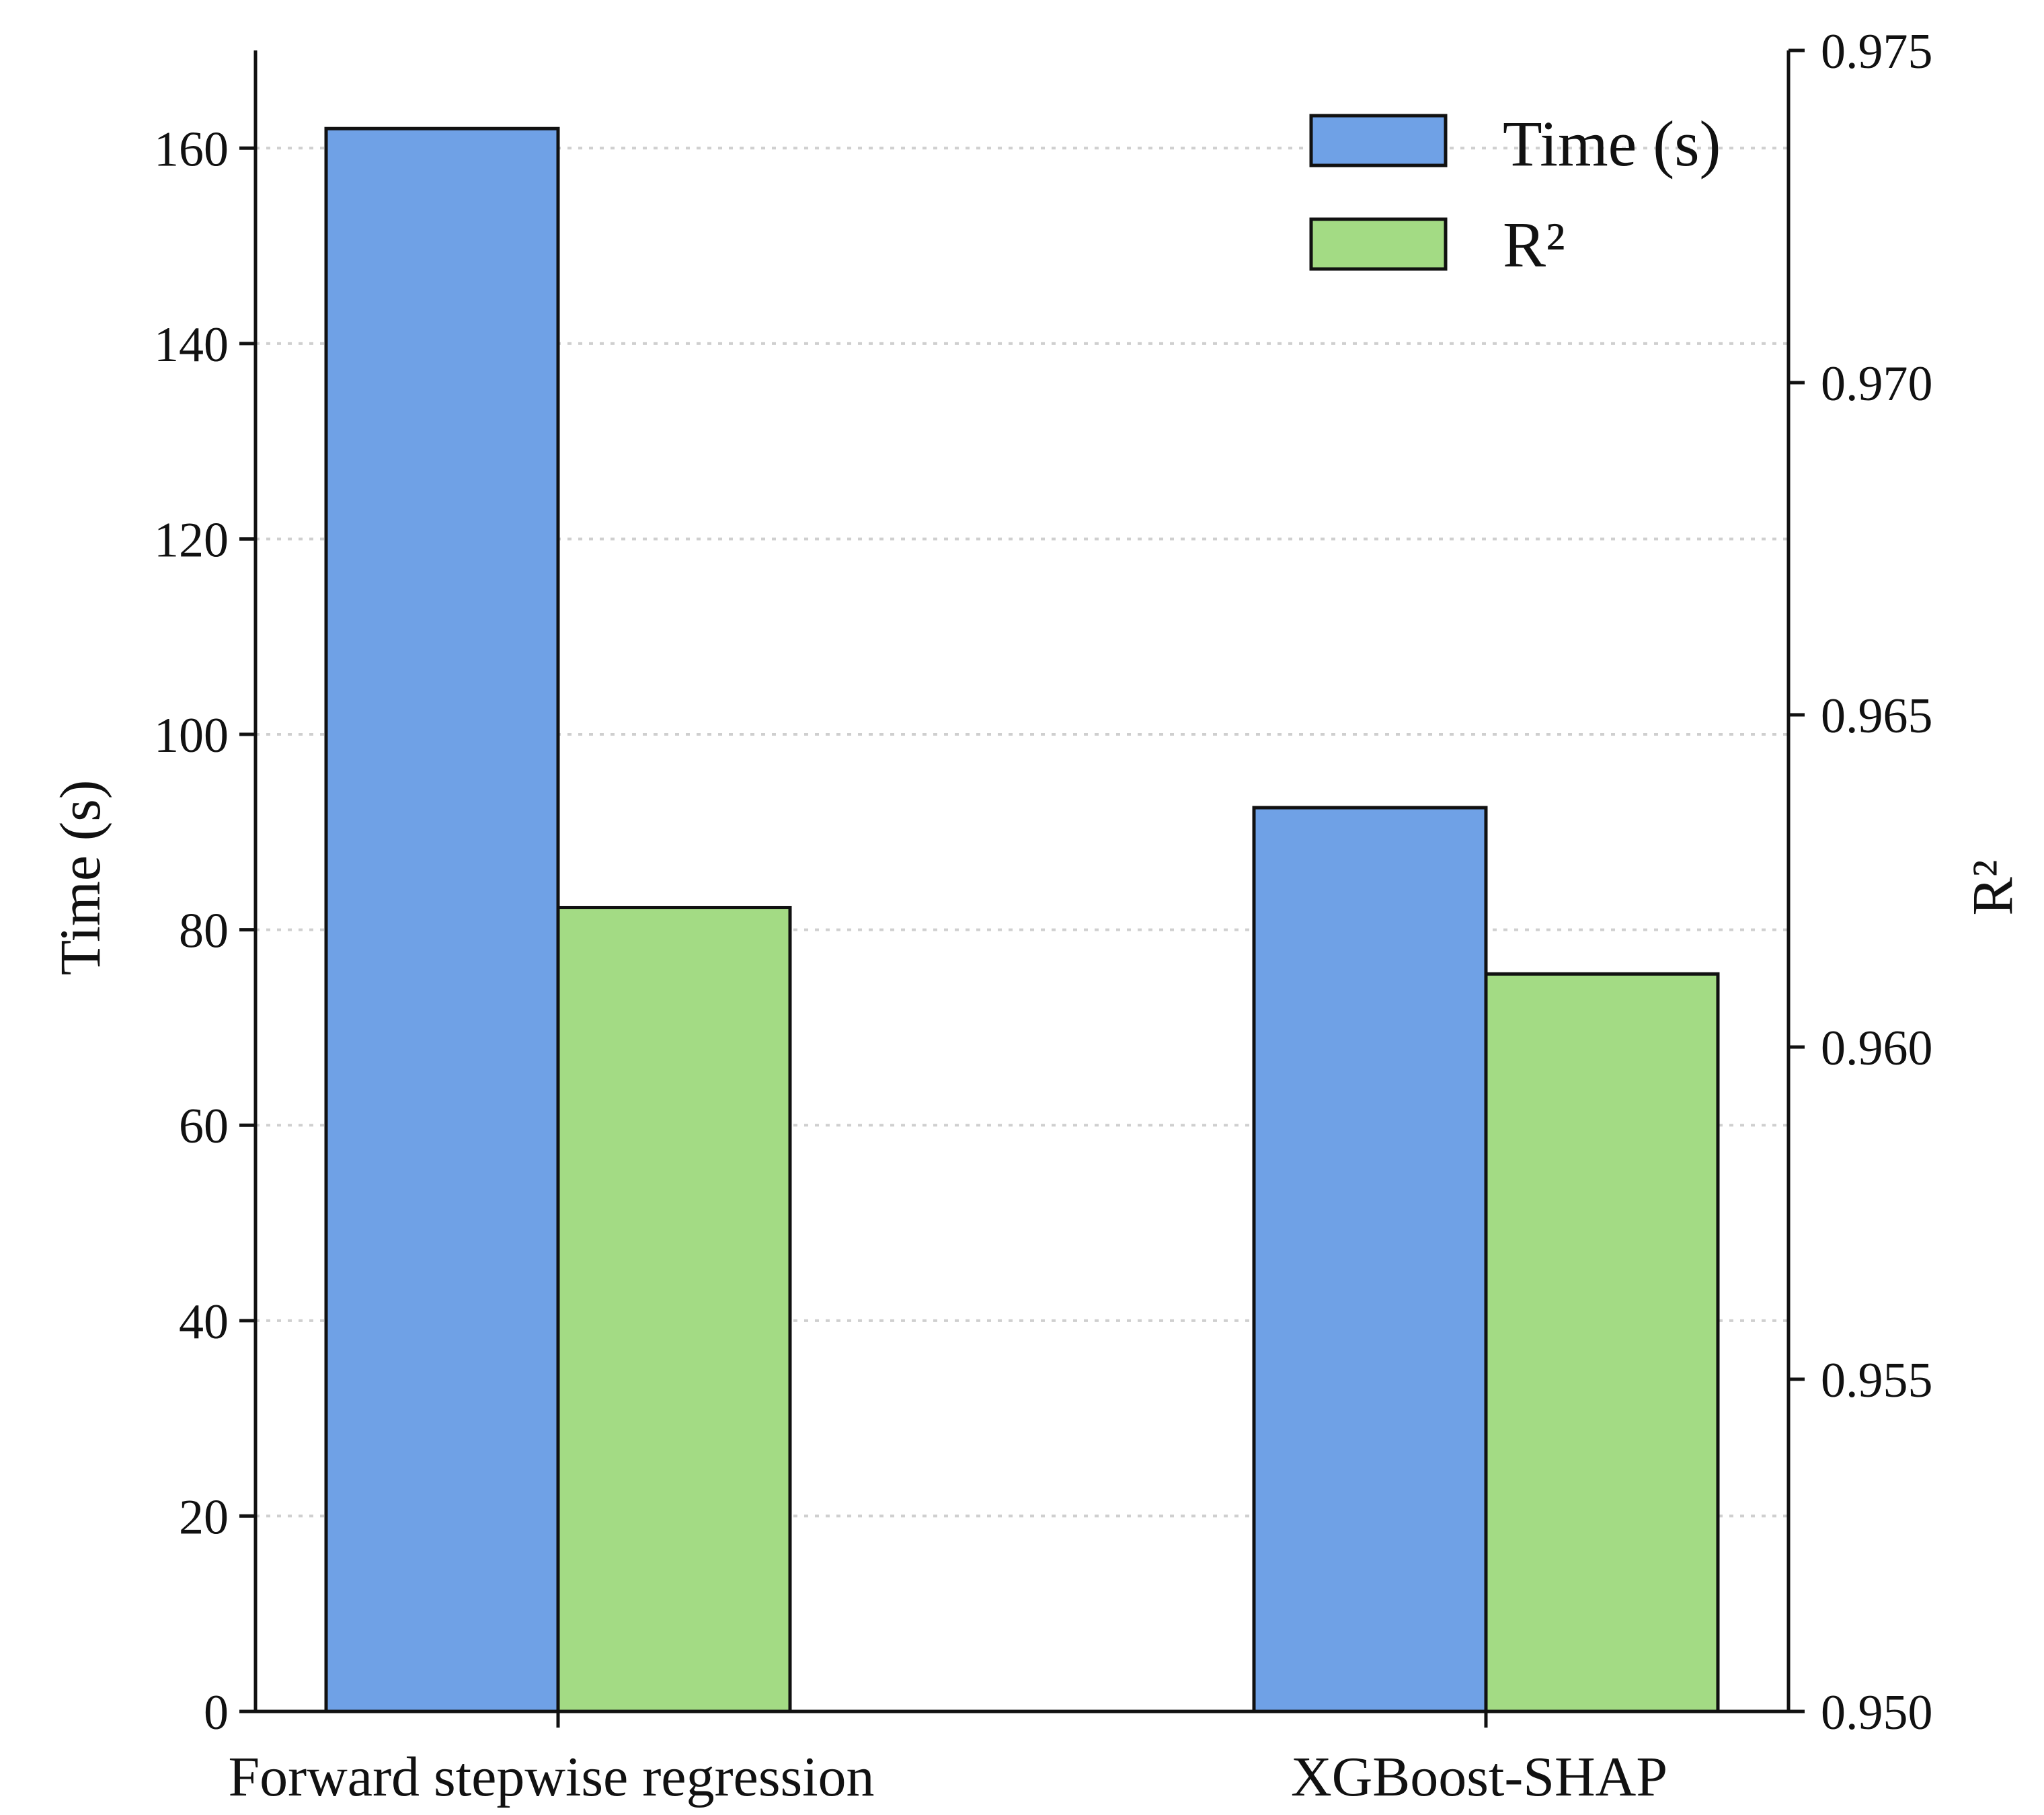 This screenshot has height=1815, width=2044. What do you see at coordinates (191, 149) in the screenshot?
I see `left-tick-label: 160` at bounding box center [191, 149].